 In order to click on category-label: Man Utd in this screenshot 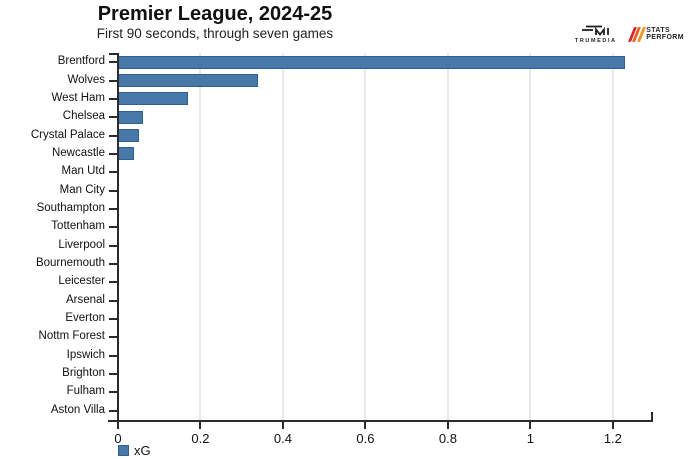, I will do `click(83, 171)`.